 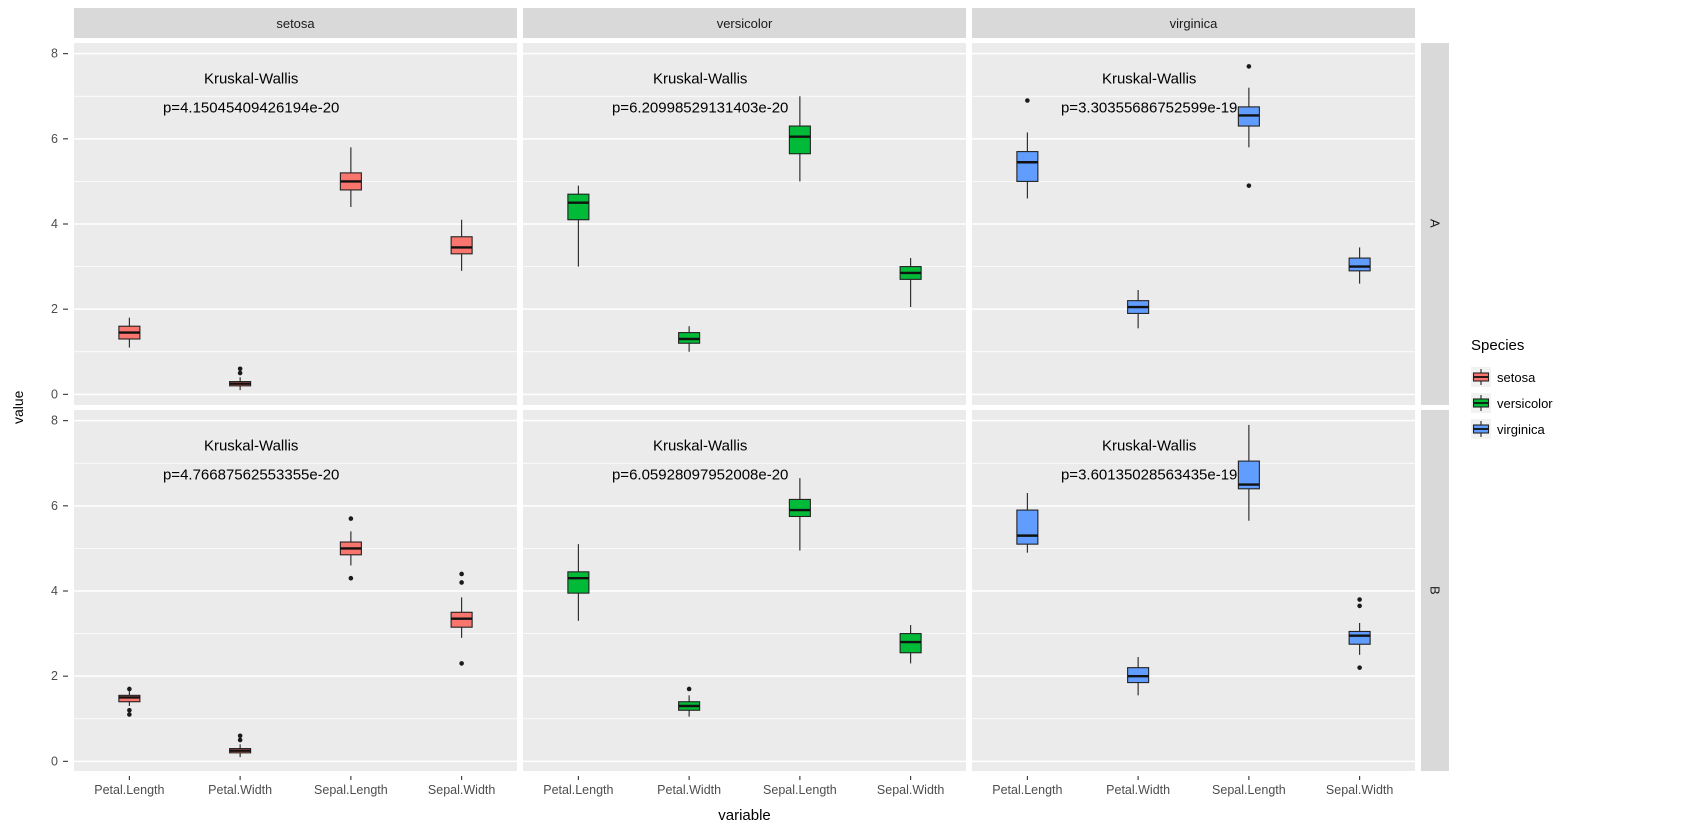 What do you see at coordinates (295, 590) in the screenshot?
I see `facet-panel-B-setosa: Kruskal-Wallis p=4.76687562553355e-20` at bounding box center [295, 590].